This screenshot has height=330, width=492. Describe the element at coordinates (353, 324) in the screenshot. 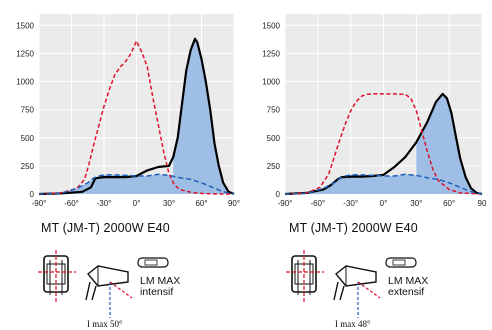

I see `imax-label: I max 48°` at that location.